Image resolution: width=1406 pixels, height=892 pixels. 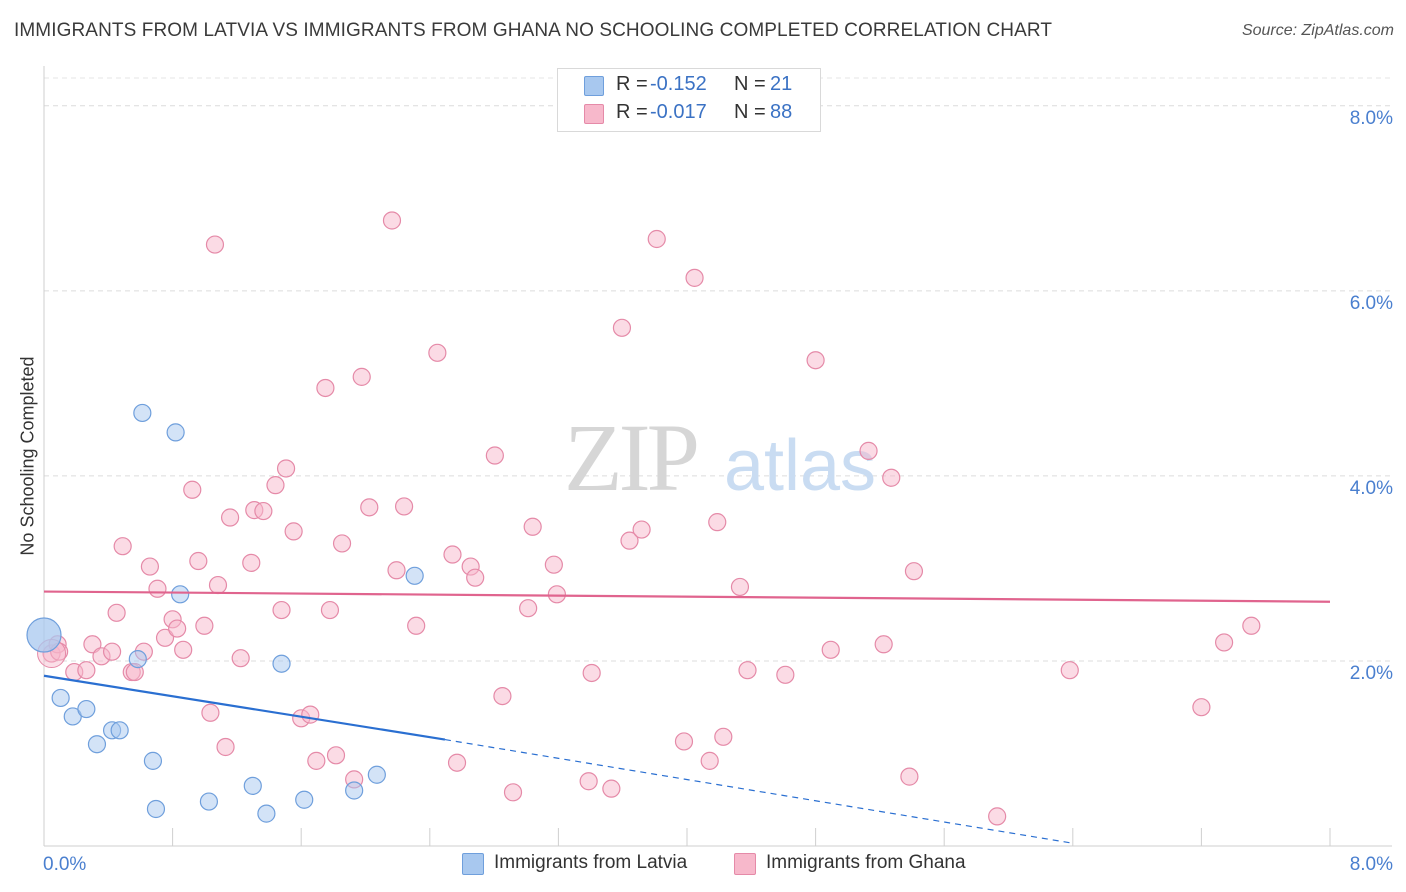 What do you see at coordinates (1371, 864) in the screenshot?
I see `x-tick-label: 8.0%` at bounding box center [1371, 864].